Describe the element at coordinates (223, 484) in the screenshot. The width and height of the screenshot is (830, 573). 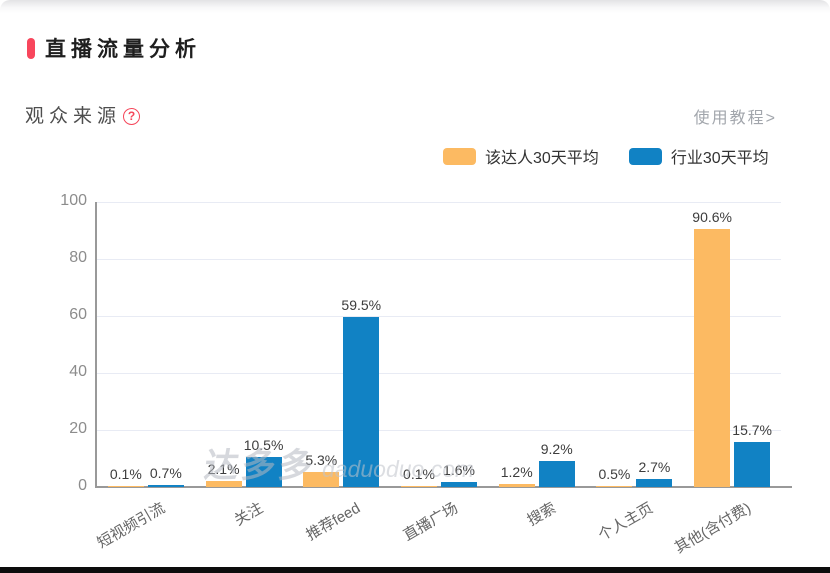
I see `bar-s0-c1` at that location.